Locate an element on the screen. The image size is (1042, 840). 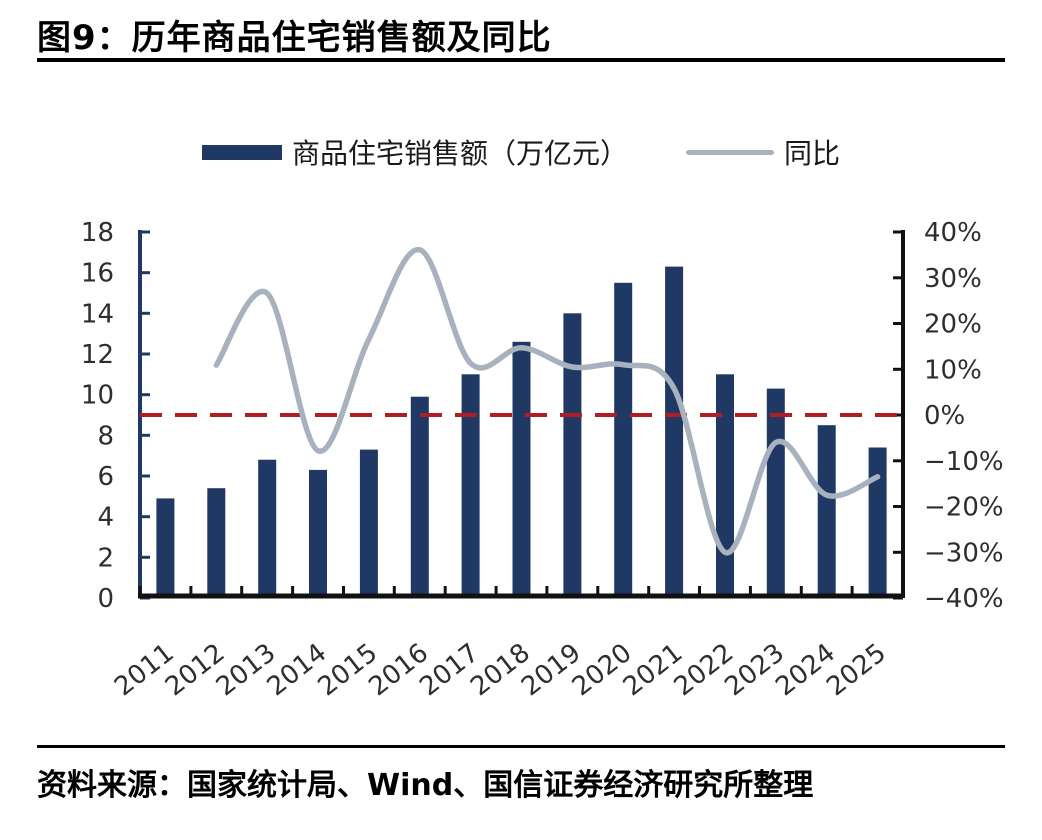
x-tick-label-2013: 2013 is located at coordinates (246, 670).